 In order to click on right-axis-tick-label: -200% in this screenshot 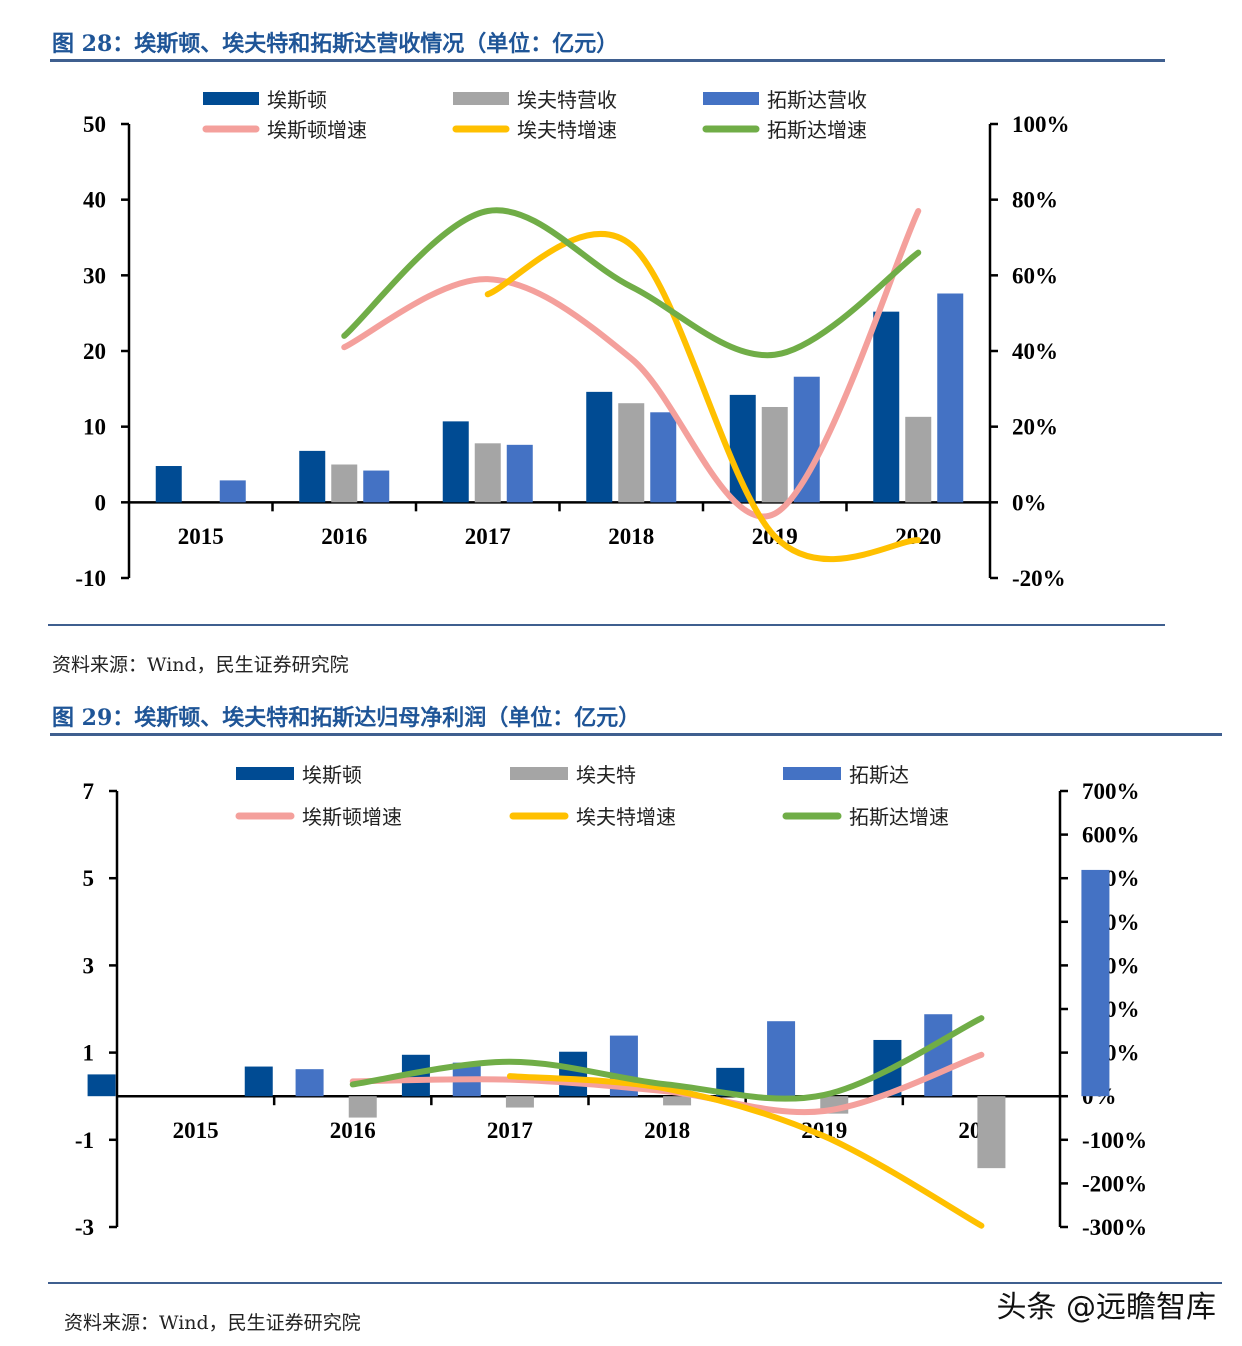, I will do `click(1114, 1183)`.